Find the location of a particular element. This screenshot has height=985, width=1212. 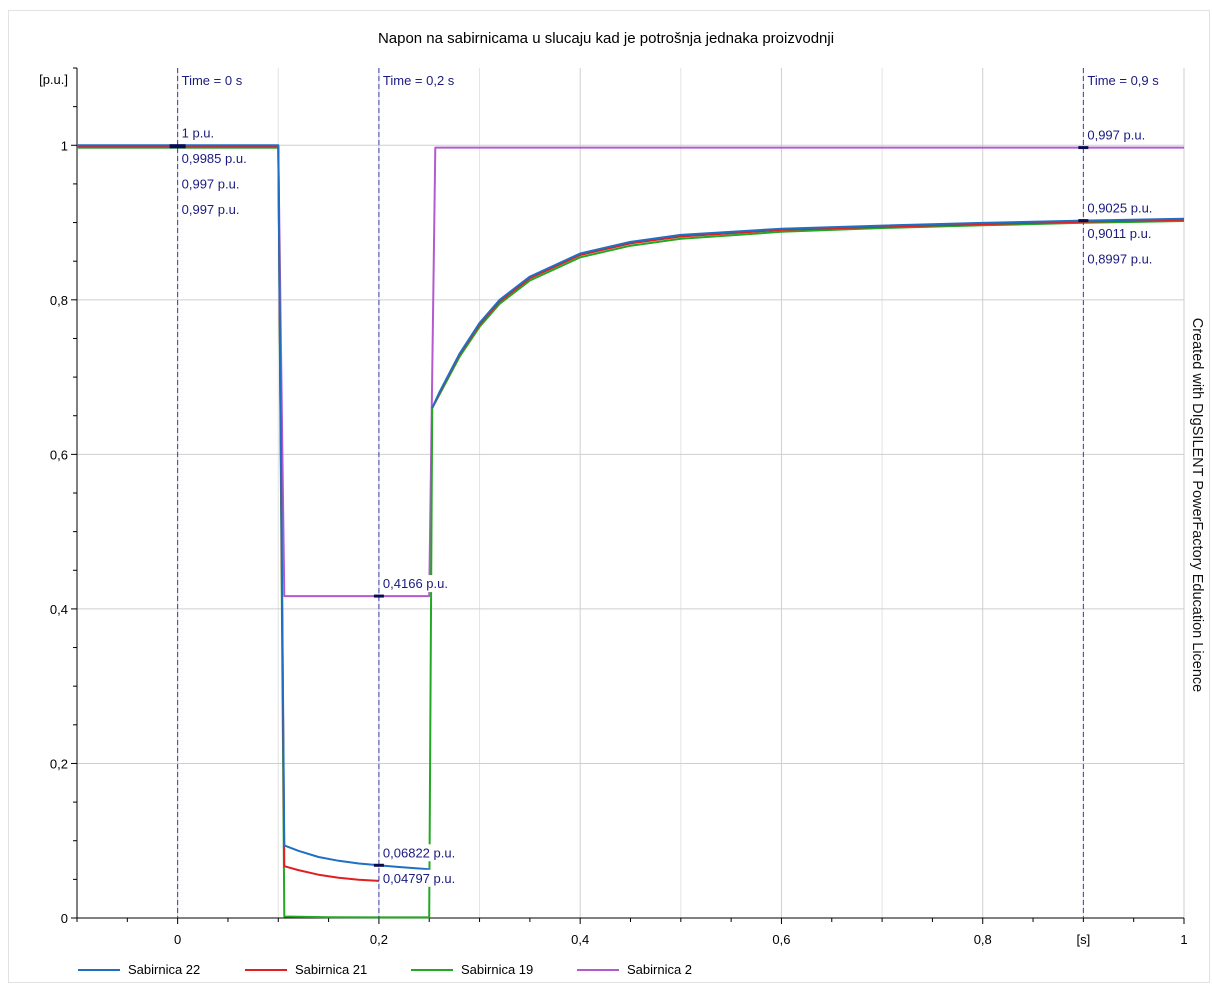

legend-item-sabirnica-22: Sabirnica 22 is located at coordinates (139, 969).